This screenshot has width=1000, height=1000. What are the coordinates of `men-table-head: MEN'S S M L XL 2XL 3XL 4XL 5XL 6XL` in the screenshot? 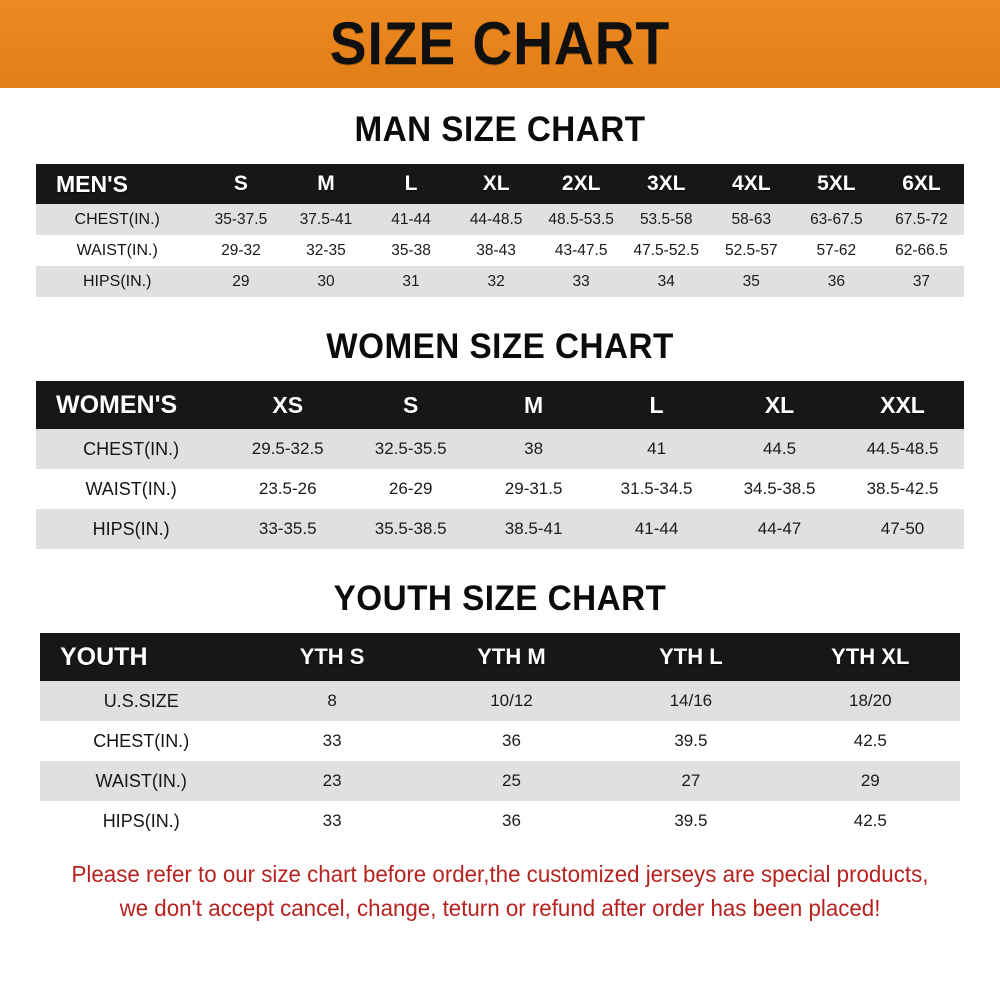 It's located at (500, 184).